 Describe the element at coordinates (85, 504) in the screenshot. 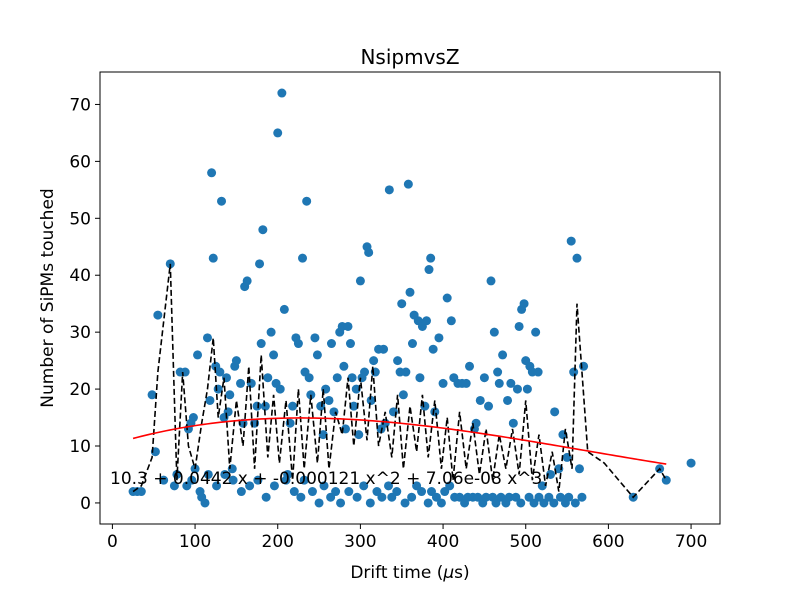

I see `y-tick-label: 0` at that location.